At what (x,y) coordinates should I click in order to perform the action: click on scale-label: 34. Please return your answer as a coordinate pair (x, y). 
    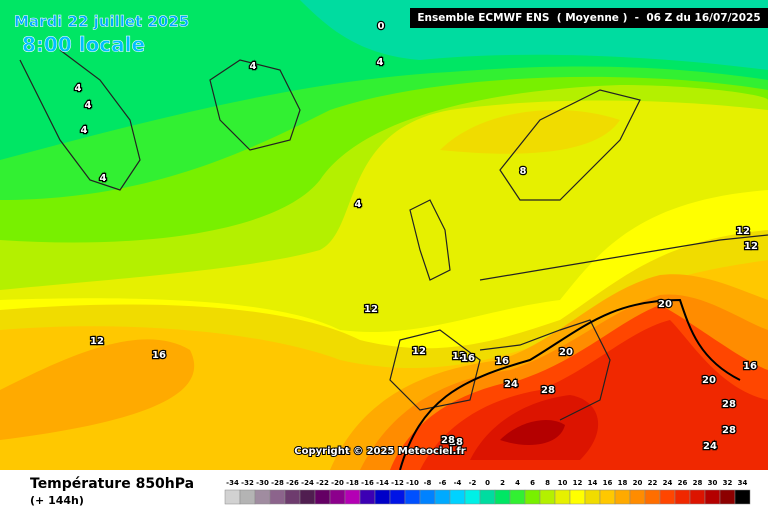
    Looking at the image, I should click on (743, 483).